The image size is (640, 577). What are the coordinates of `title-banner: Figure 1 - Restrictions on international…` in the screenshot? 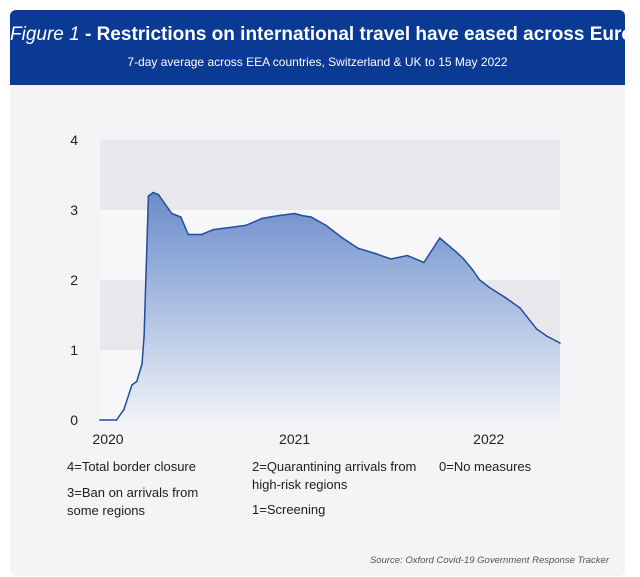 It's located at (317, 47).